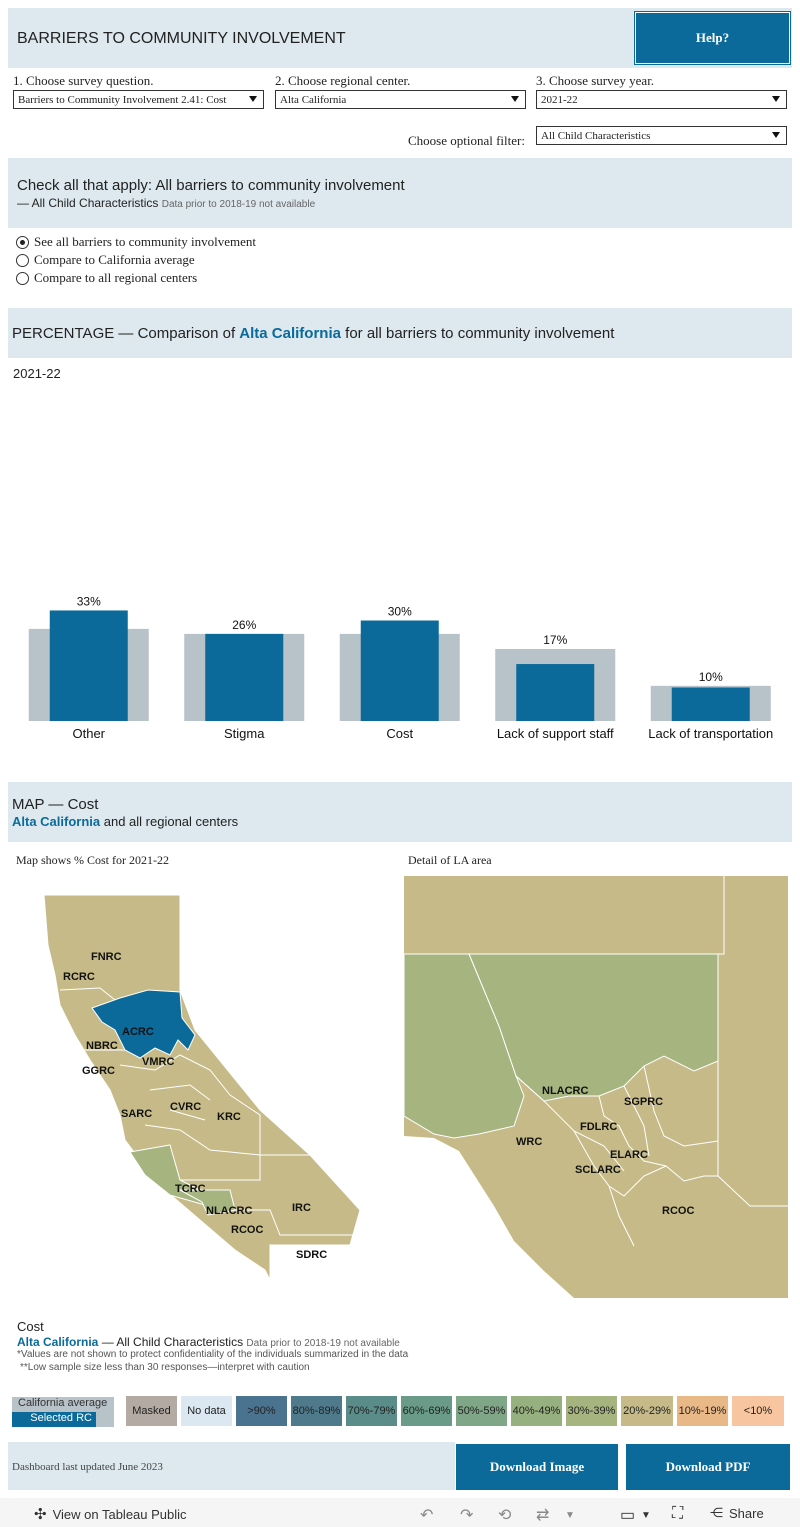  What do you see at coordinates (206, 1411) in the screenshot?
I see `legend-swatch: No data` at bounding box center [206, 1411].